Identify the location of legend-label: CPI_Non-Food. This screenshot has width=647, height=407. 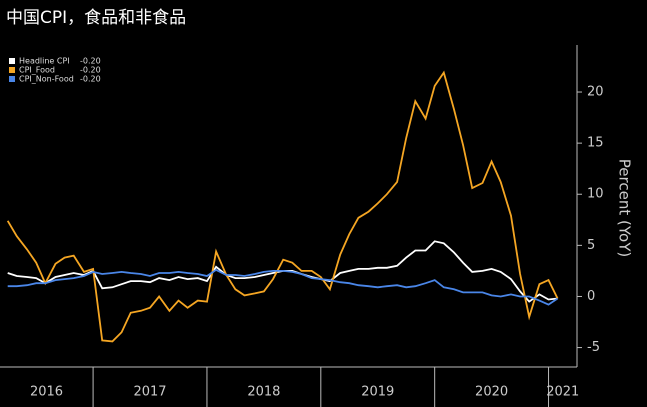
(46, 79).